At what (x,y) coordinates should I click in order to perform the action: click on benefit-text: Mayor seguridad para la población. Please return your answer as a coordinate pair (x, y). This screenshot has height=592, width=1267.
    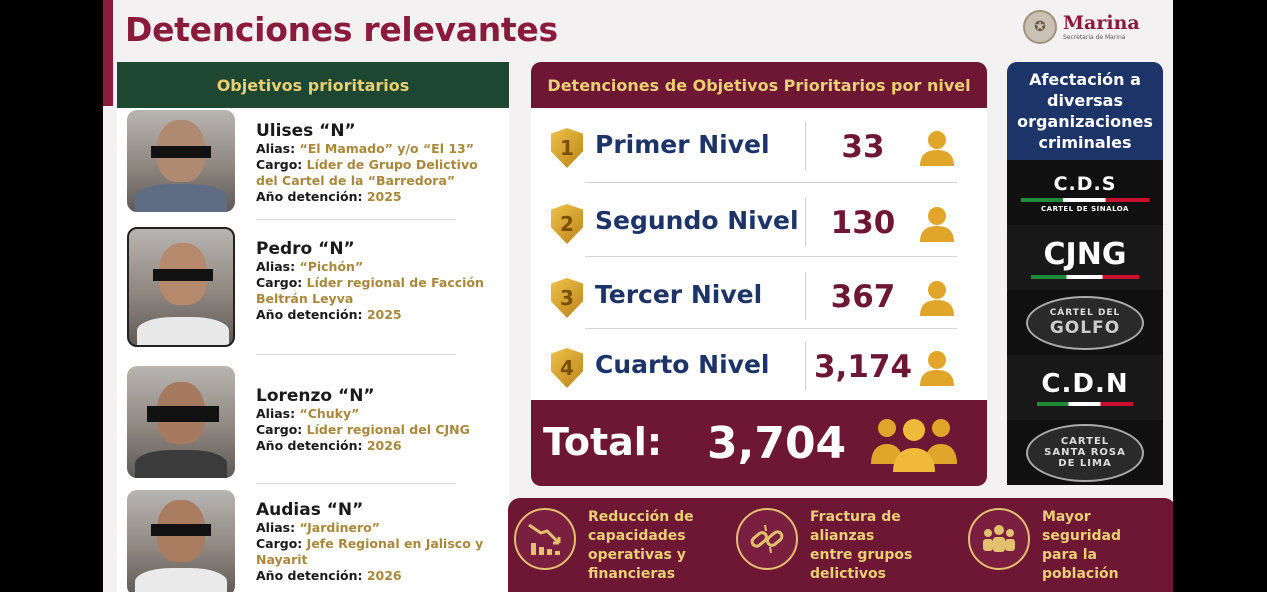
    Looking at the image, I should click on (1082, 545).